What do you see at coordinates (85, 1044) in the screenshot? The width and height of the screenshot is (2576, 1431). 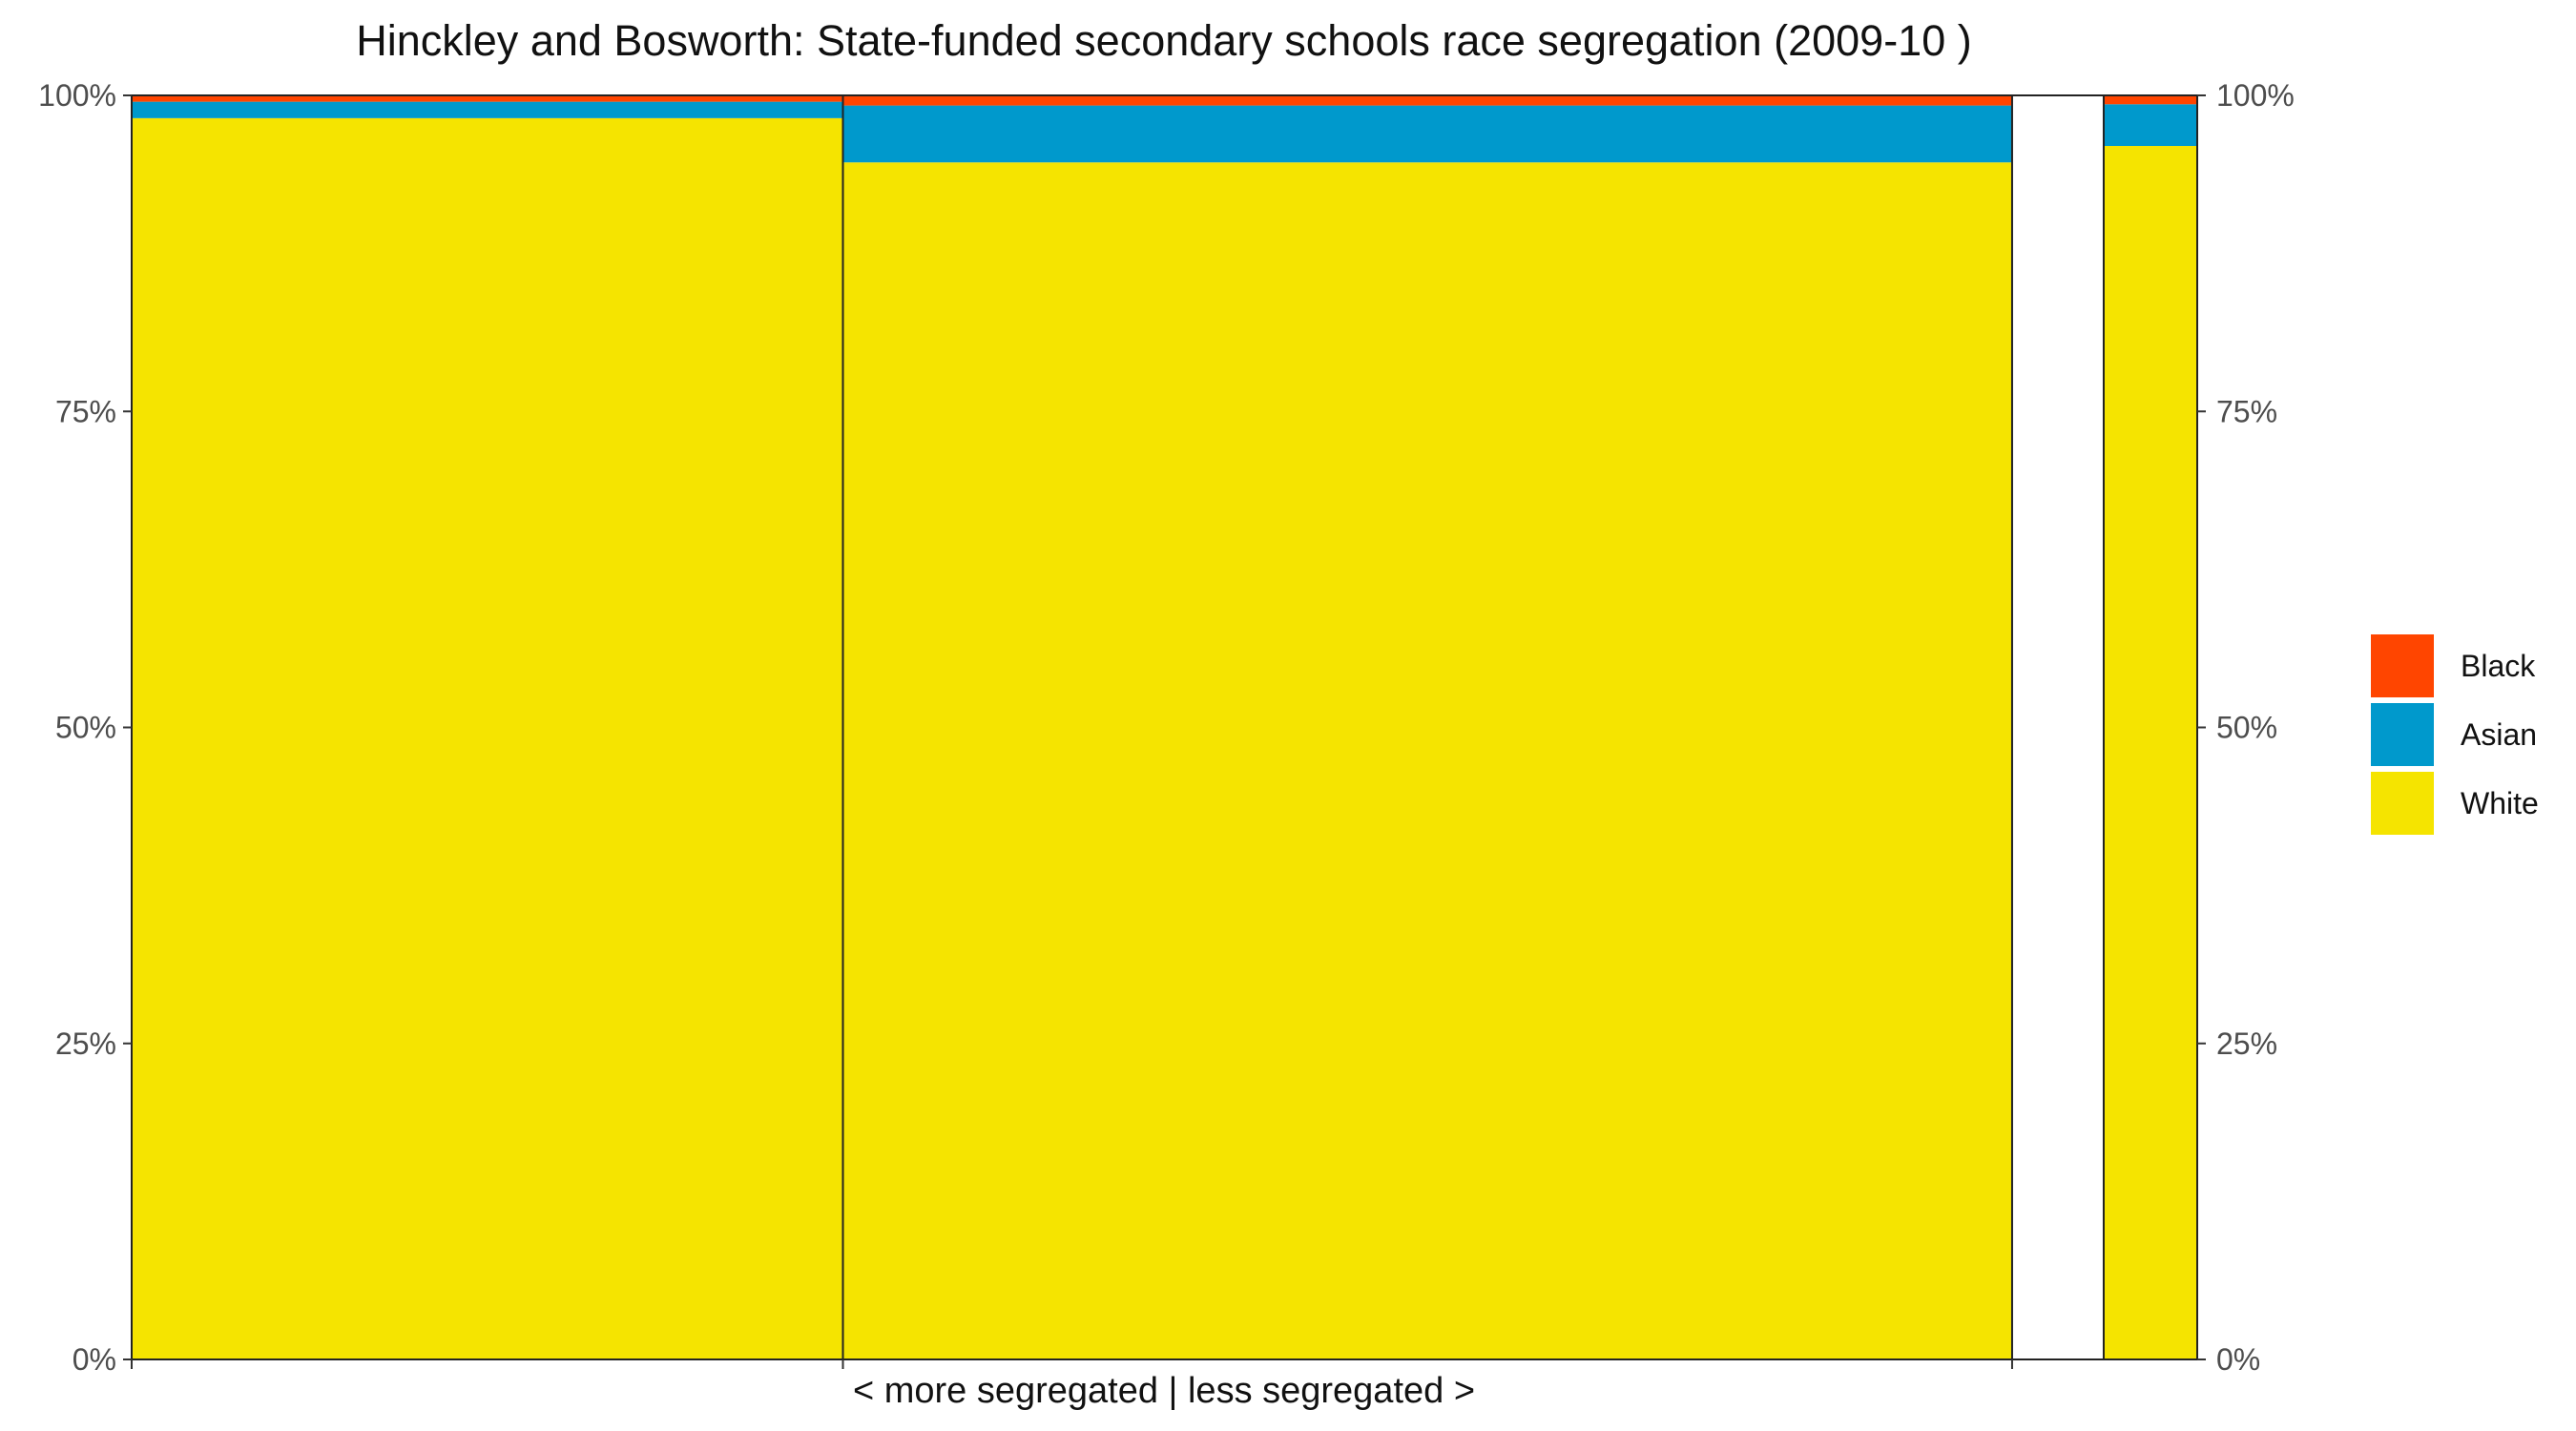 I see `y-tick-label-left: 25%` at bounding box center [85, 1044].